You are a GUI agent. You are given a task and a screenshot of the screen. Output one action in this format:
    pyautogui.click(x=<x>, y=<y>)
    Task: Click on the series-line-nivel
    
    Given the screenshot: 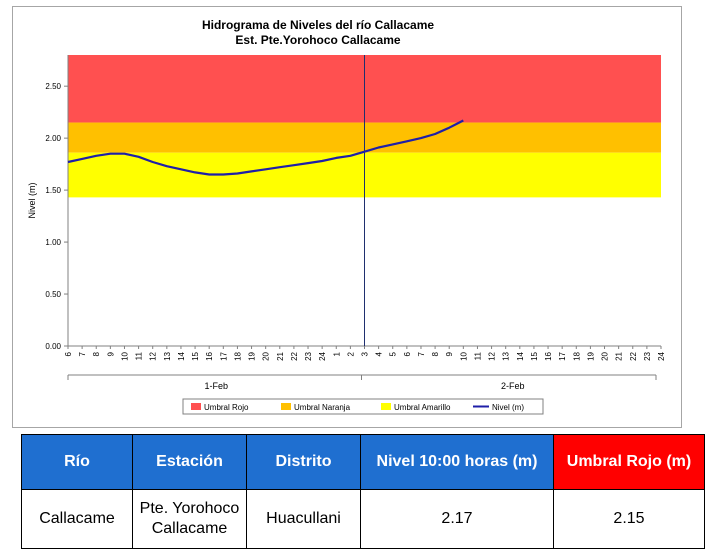 What is the action you would take?
    pyautogui.click(x=265, y=147)
    